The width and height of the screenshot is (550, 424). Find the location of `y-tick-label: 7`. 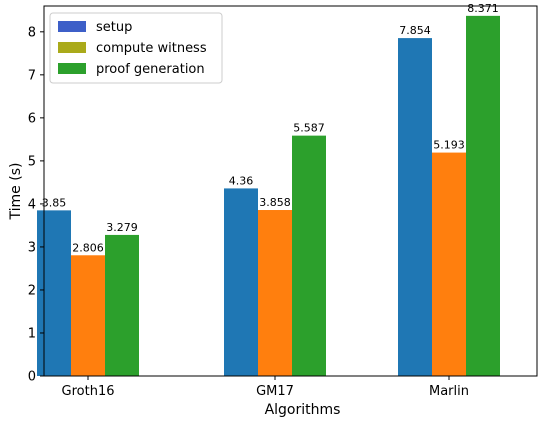

y-tick-label: 7 is located at coordinates (32, 75).